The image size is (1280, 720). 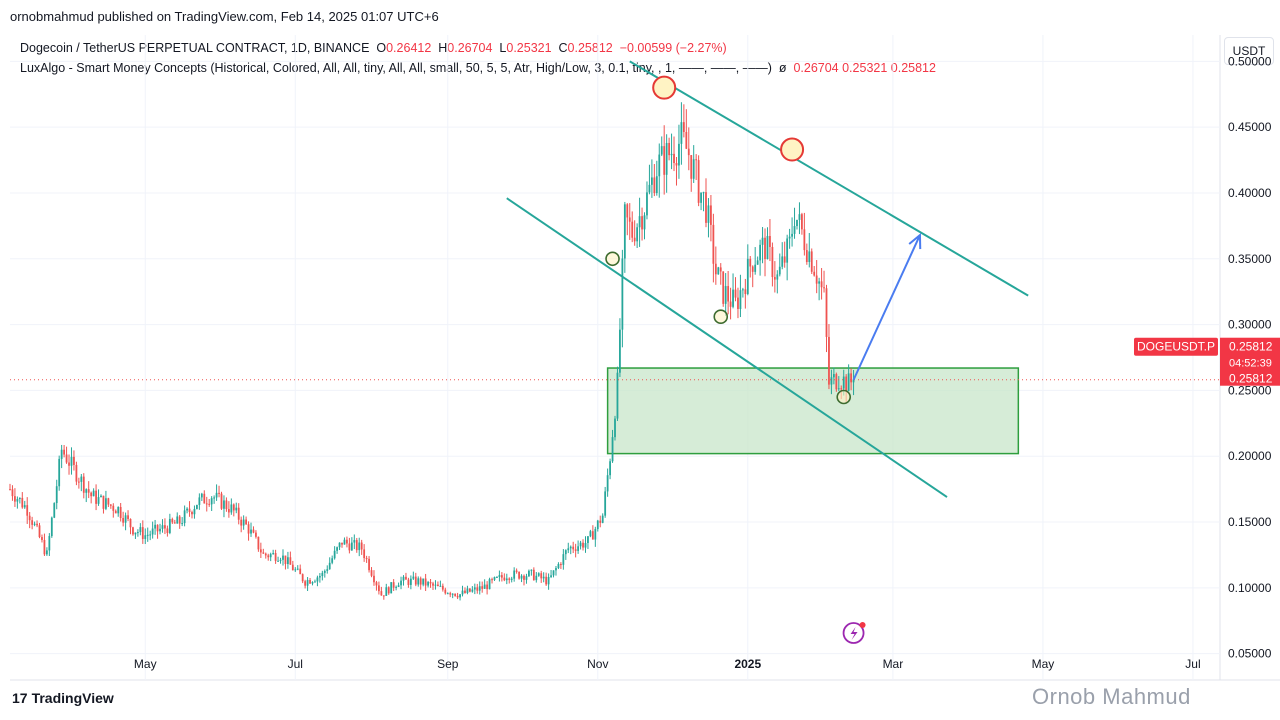 I want to click on x-tick-label: May, so click(x=1043, y=664).